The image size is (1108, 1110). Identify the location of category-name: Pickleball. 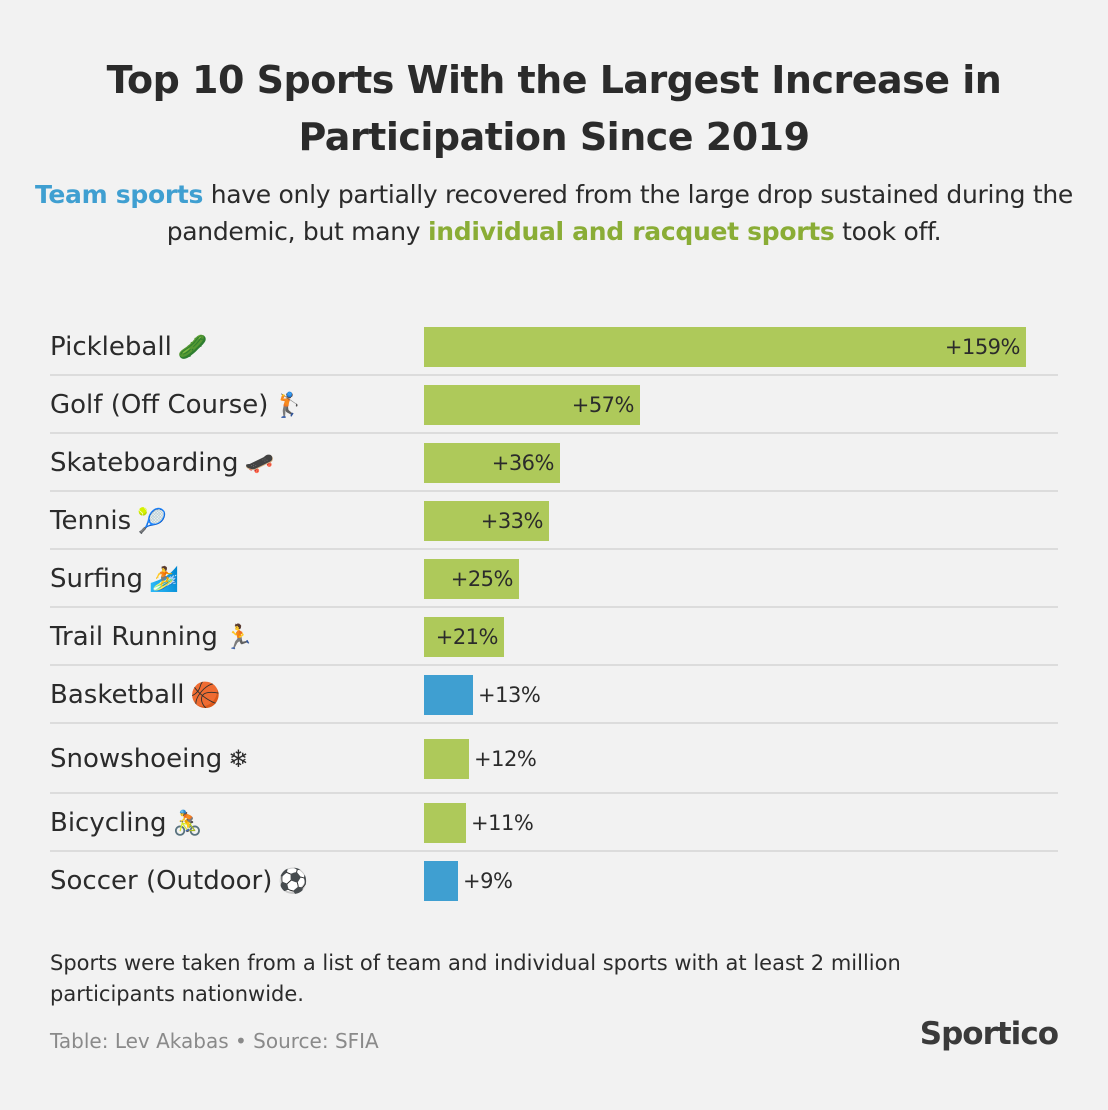
(111, 347).